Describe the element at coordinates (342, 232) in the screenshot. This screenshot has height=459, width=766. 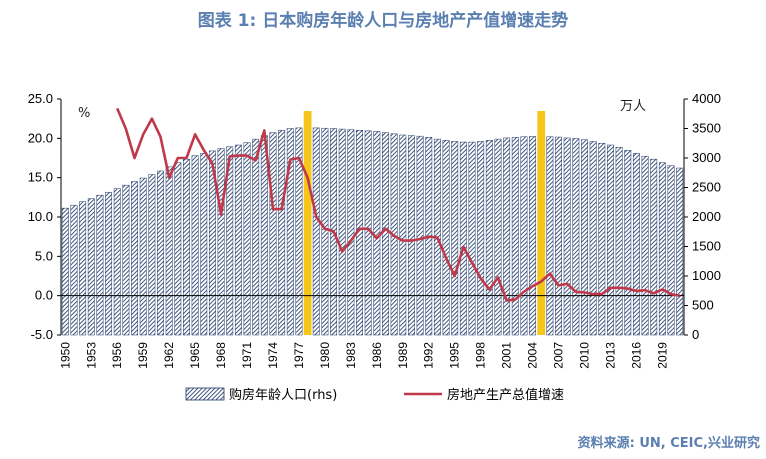
I see `population-bar-1982` at that location.